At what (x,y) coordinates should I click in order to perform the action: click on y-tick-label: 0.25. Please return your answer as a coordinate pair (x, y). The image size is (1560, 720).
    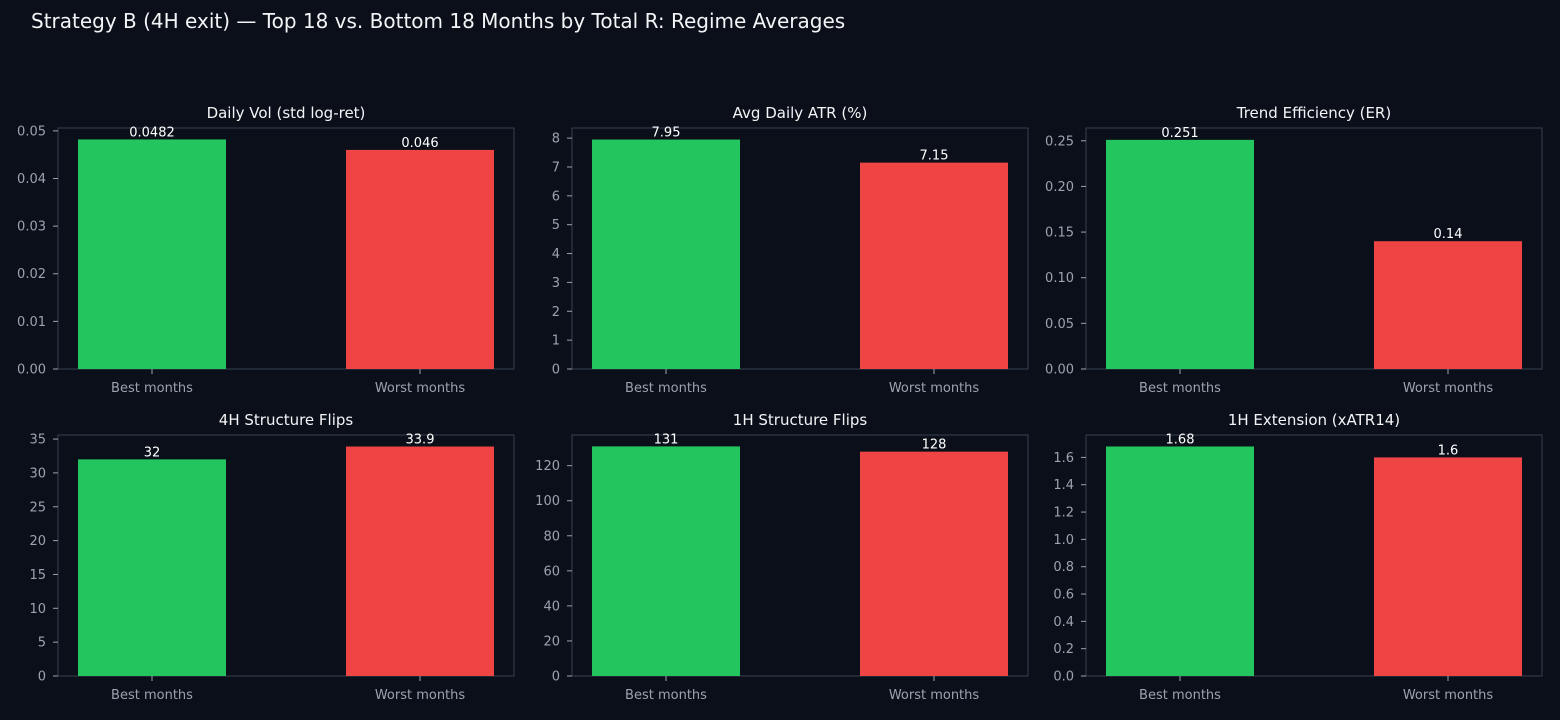
    Looking at the image, I should click on (1059, 141).